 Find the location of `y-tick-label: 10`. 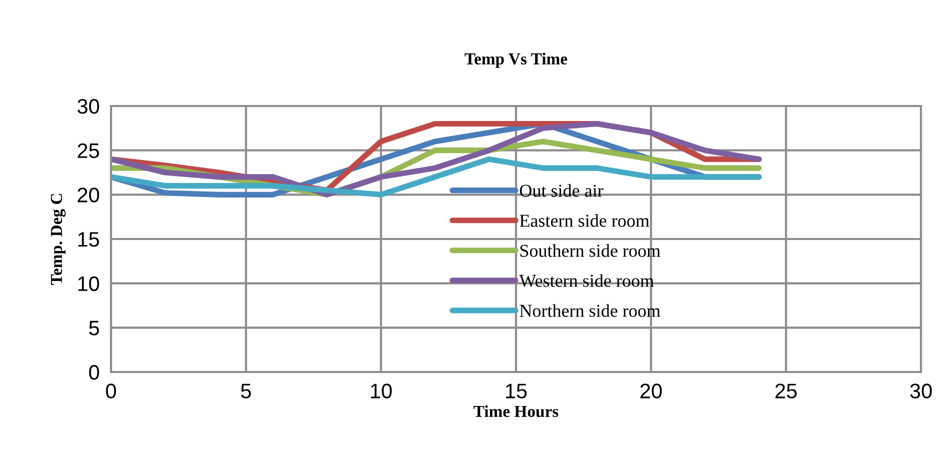

y-tick-label: 10 is located at coordinates (89, 284).